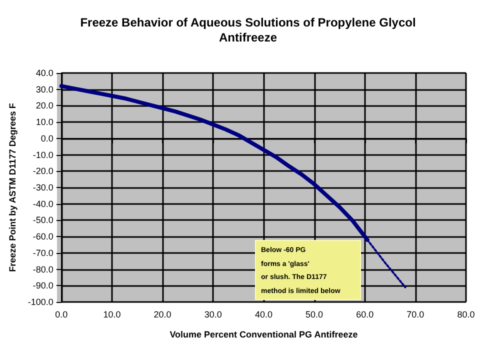 The width and height of the screenshot is (489, 352). I want to click on y-tick-label: -50.0, so click(43, 220).